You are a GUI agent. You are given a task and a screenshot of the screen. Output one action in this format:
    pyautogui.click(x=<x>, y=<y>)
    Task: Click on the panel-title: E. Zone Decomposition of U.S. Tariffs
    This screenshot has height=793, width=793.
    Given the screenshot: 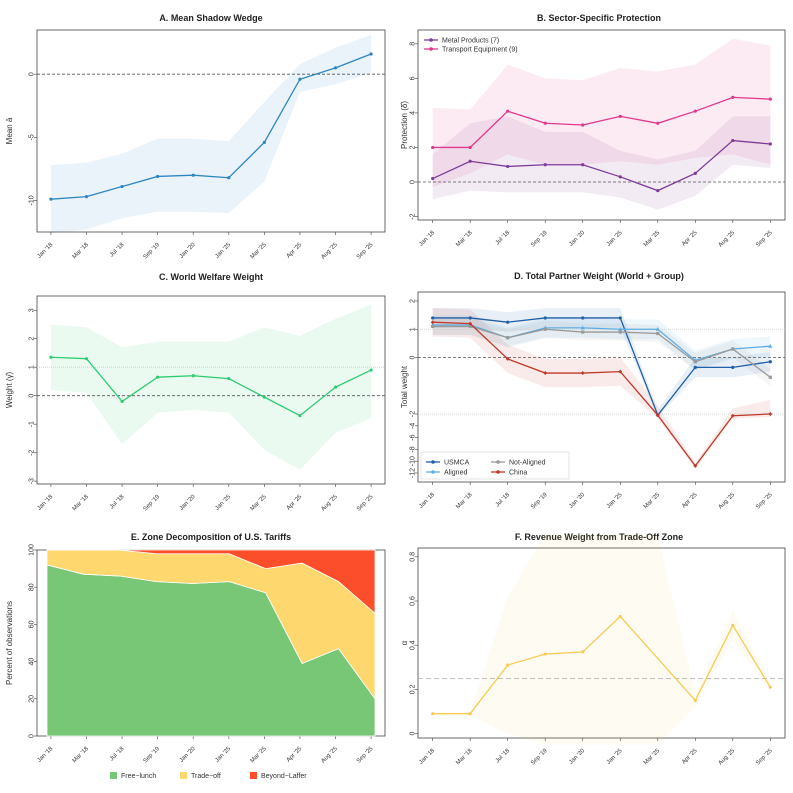 What is the action you would take?
    pyautogui.click(x=211, y=537)
    